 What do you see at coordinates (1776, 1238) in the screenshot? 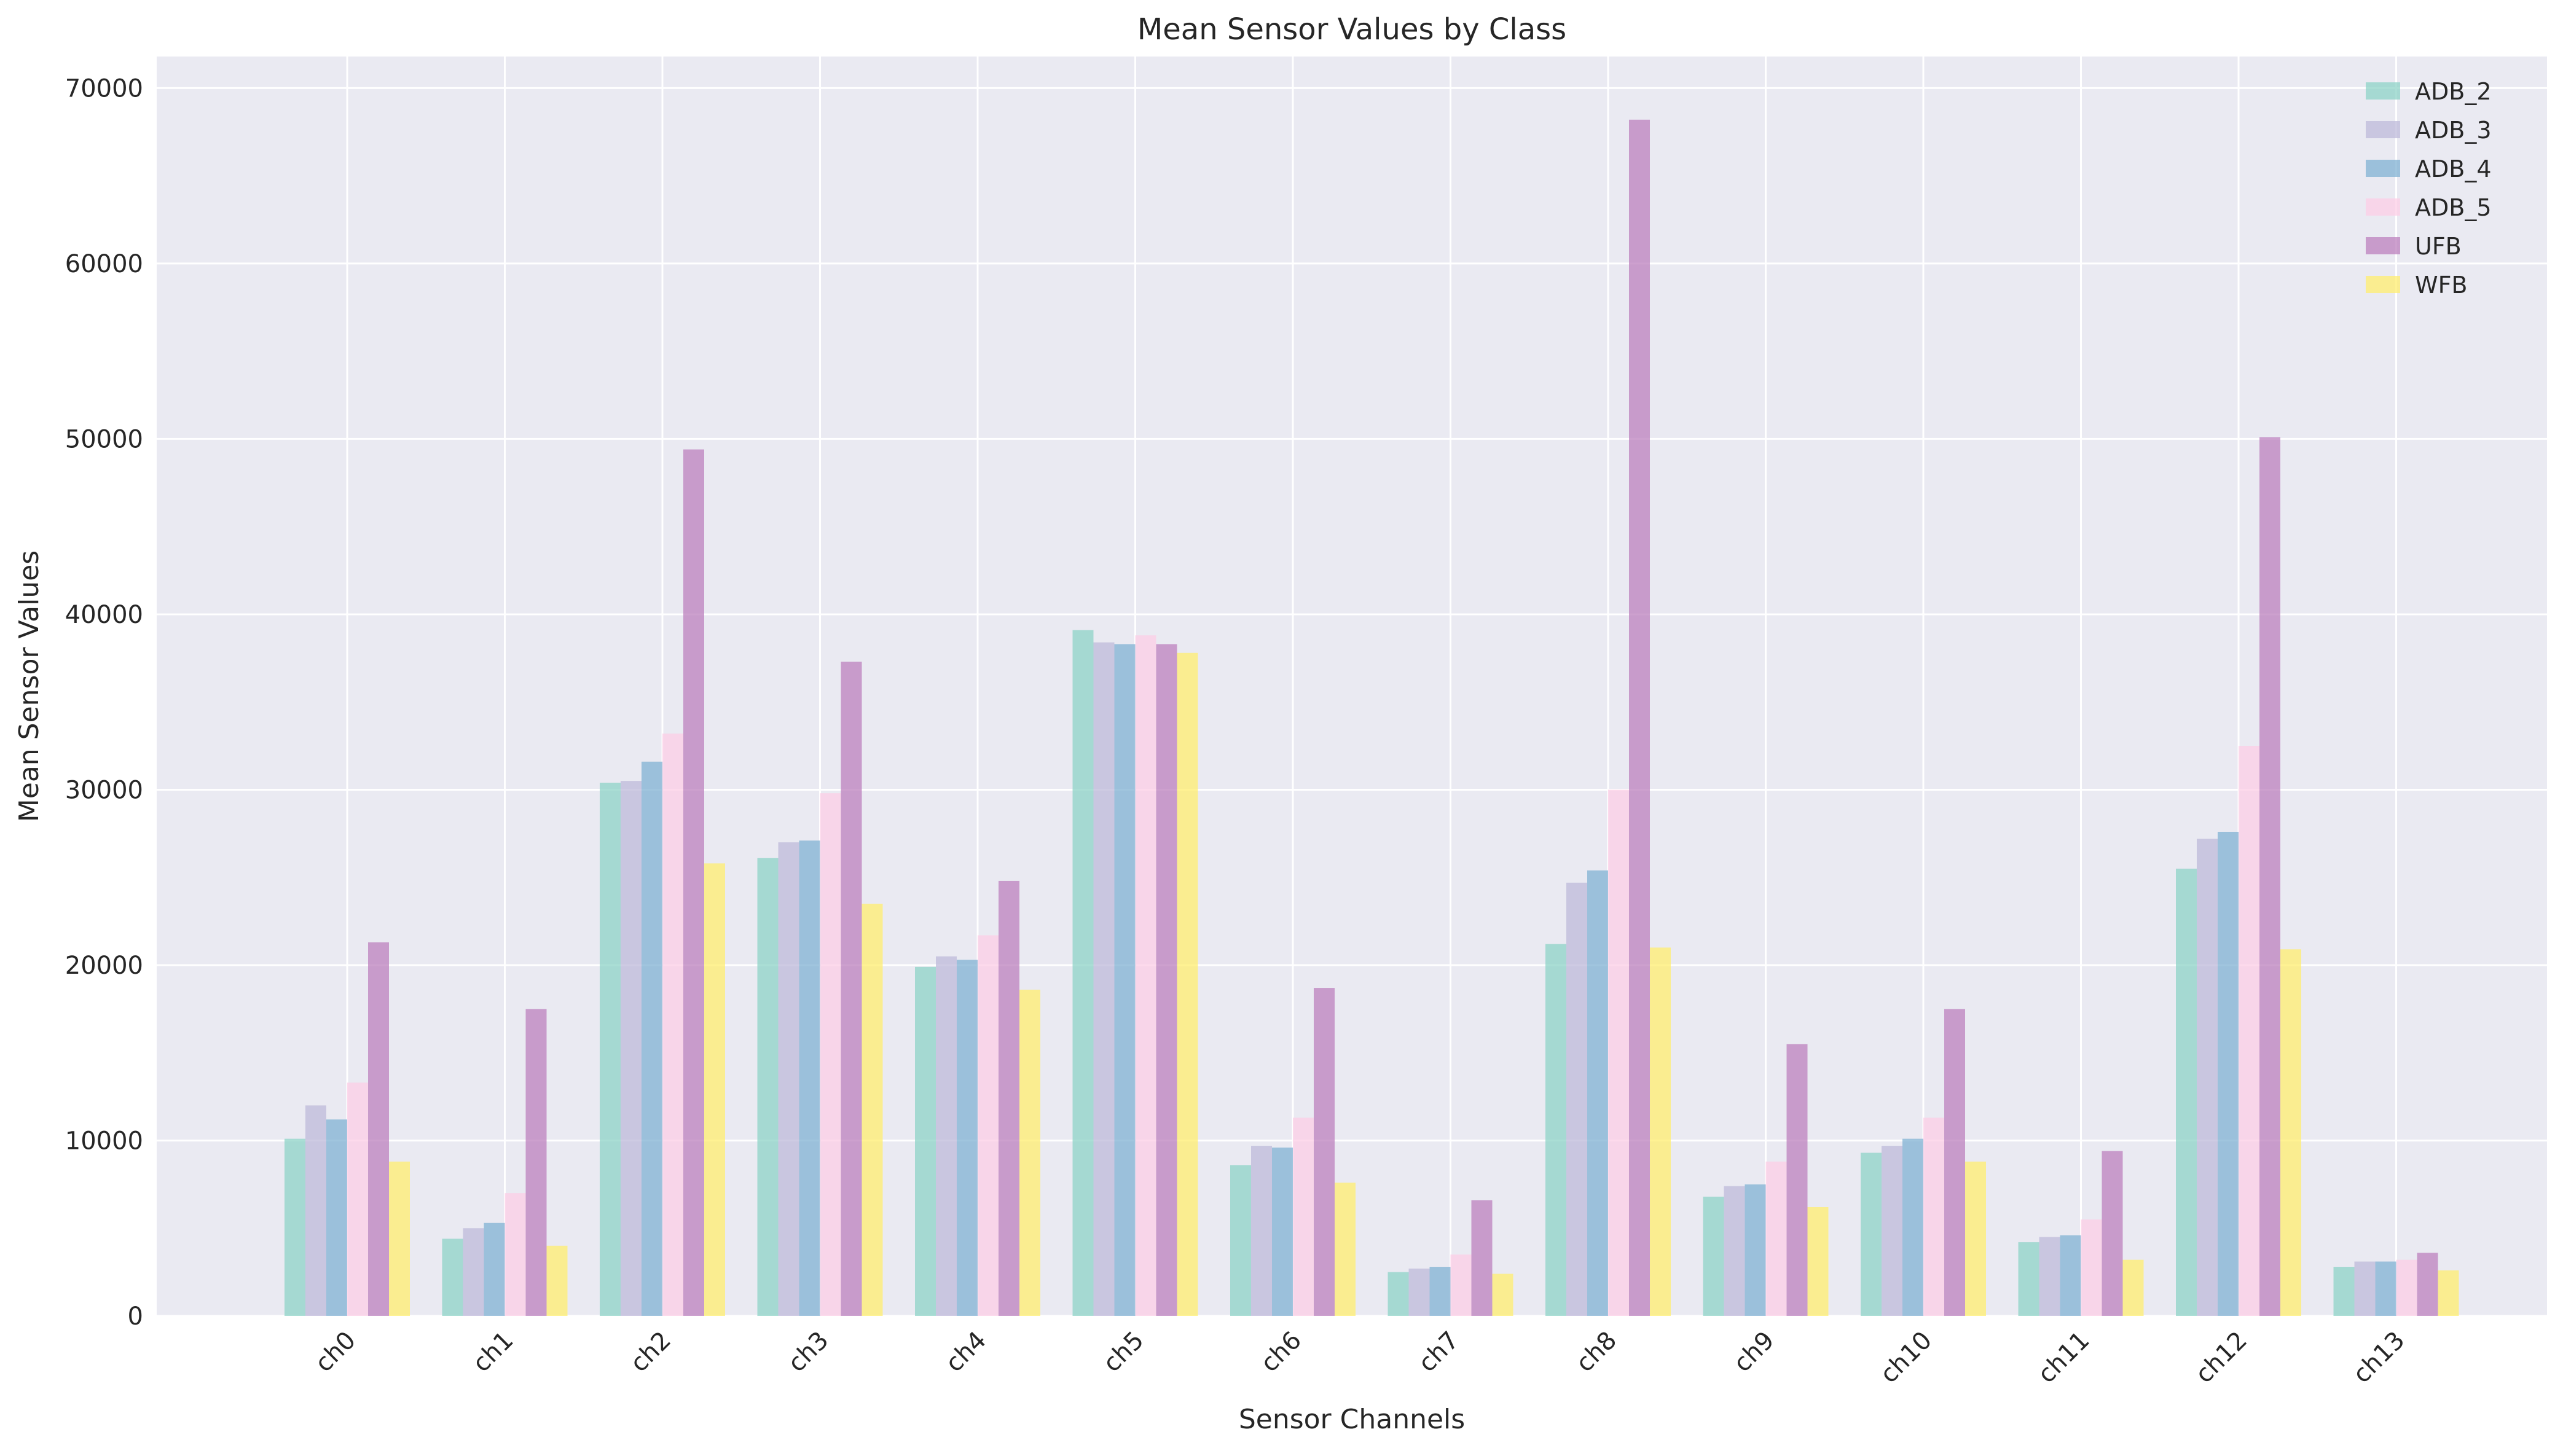
I see `bar-ADB_5-ch9` at bounding box center [1776, 1238].